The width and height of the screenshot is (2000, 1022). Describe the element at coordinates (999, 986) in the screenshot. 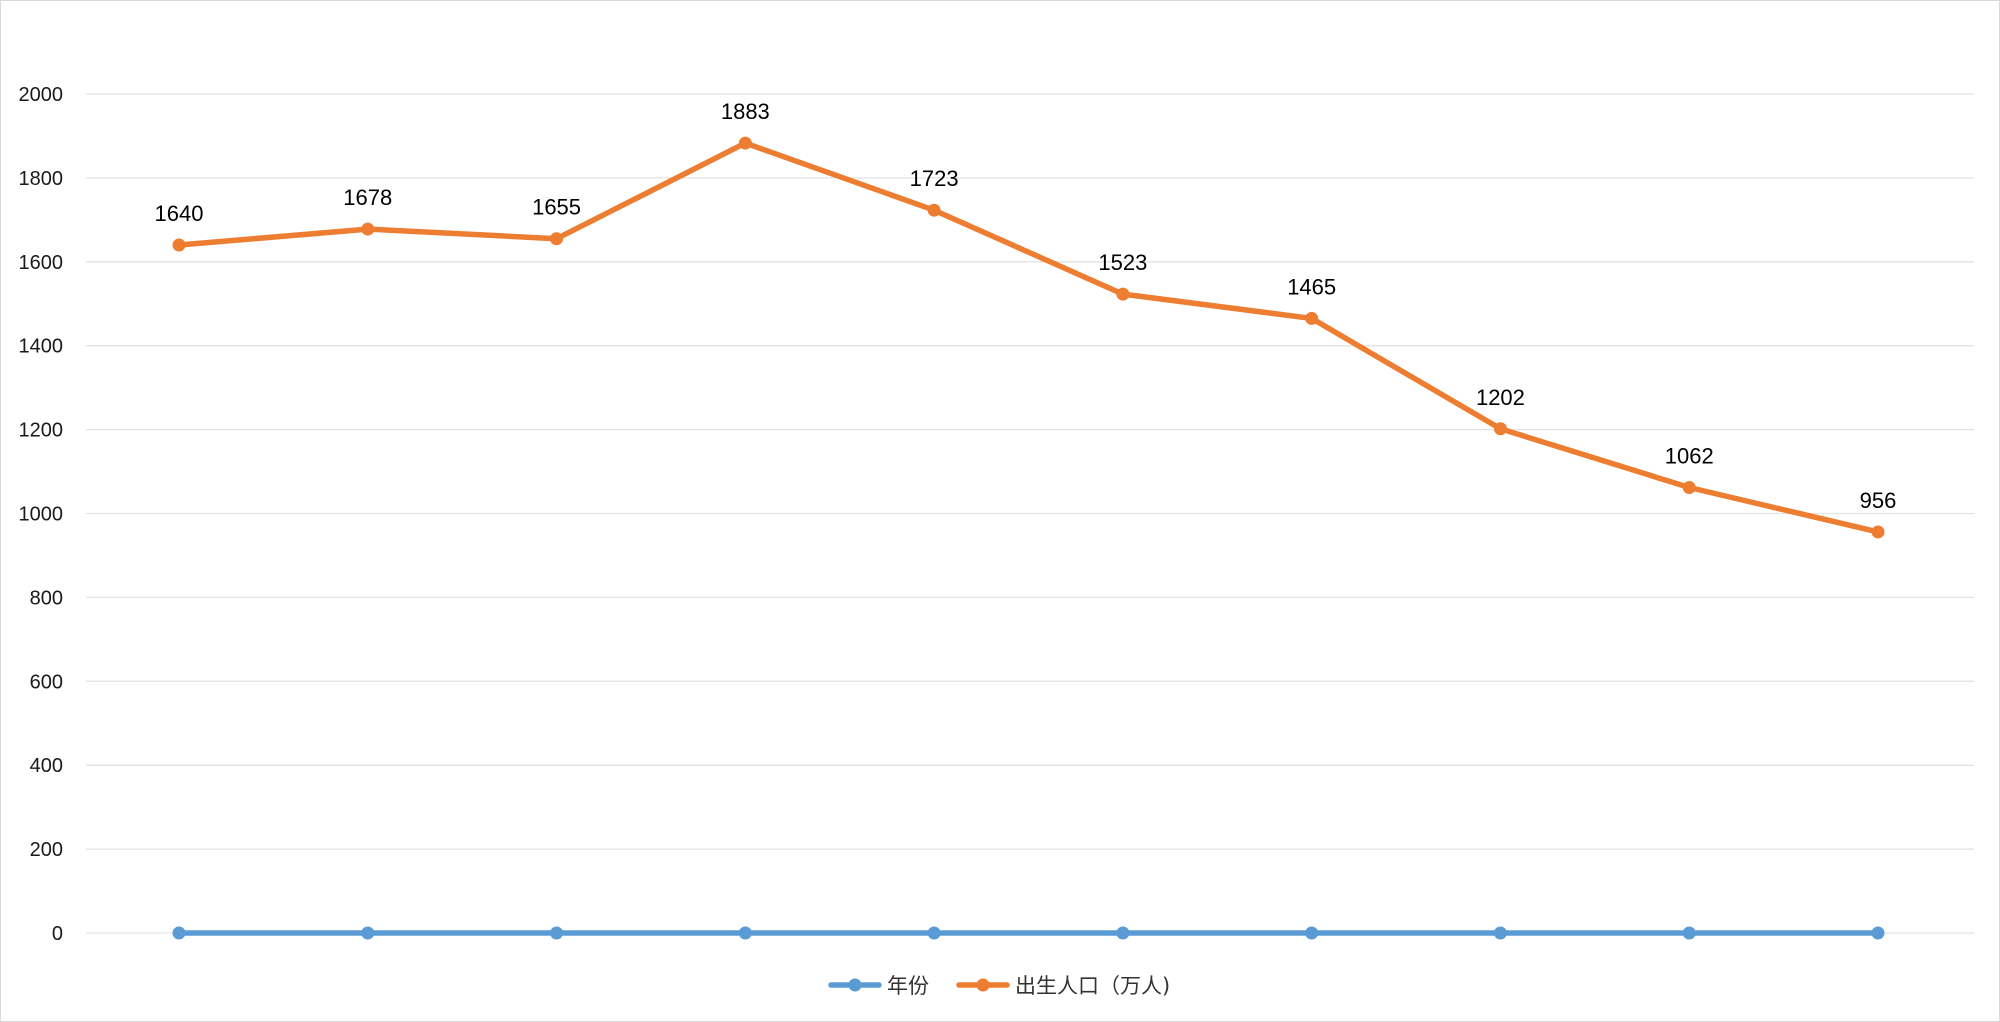

I see `legend: 年份 出生人口（万人)` at that location.